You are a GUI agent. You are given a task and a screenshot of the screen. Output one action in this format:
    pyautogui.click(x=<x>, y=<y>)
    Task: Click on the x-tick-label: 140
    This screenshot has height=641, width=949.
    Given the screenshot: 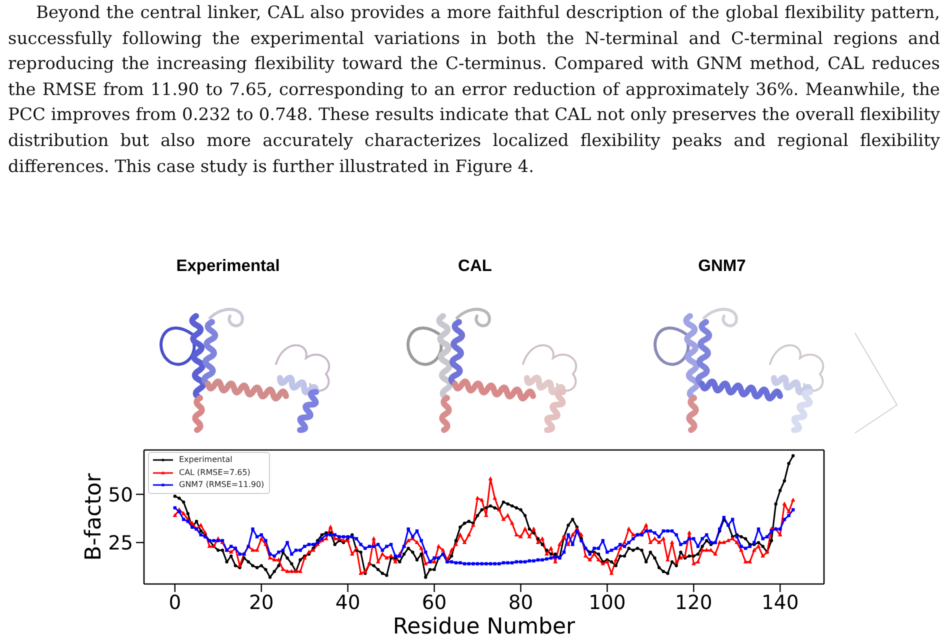 What is the action you would take?
    pyautogui.click(x=780, y=602)
    